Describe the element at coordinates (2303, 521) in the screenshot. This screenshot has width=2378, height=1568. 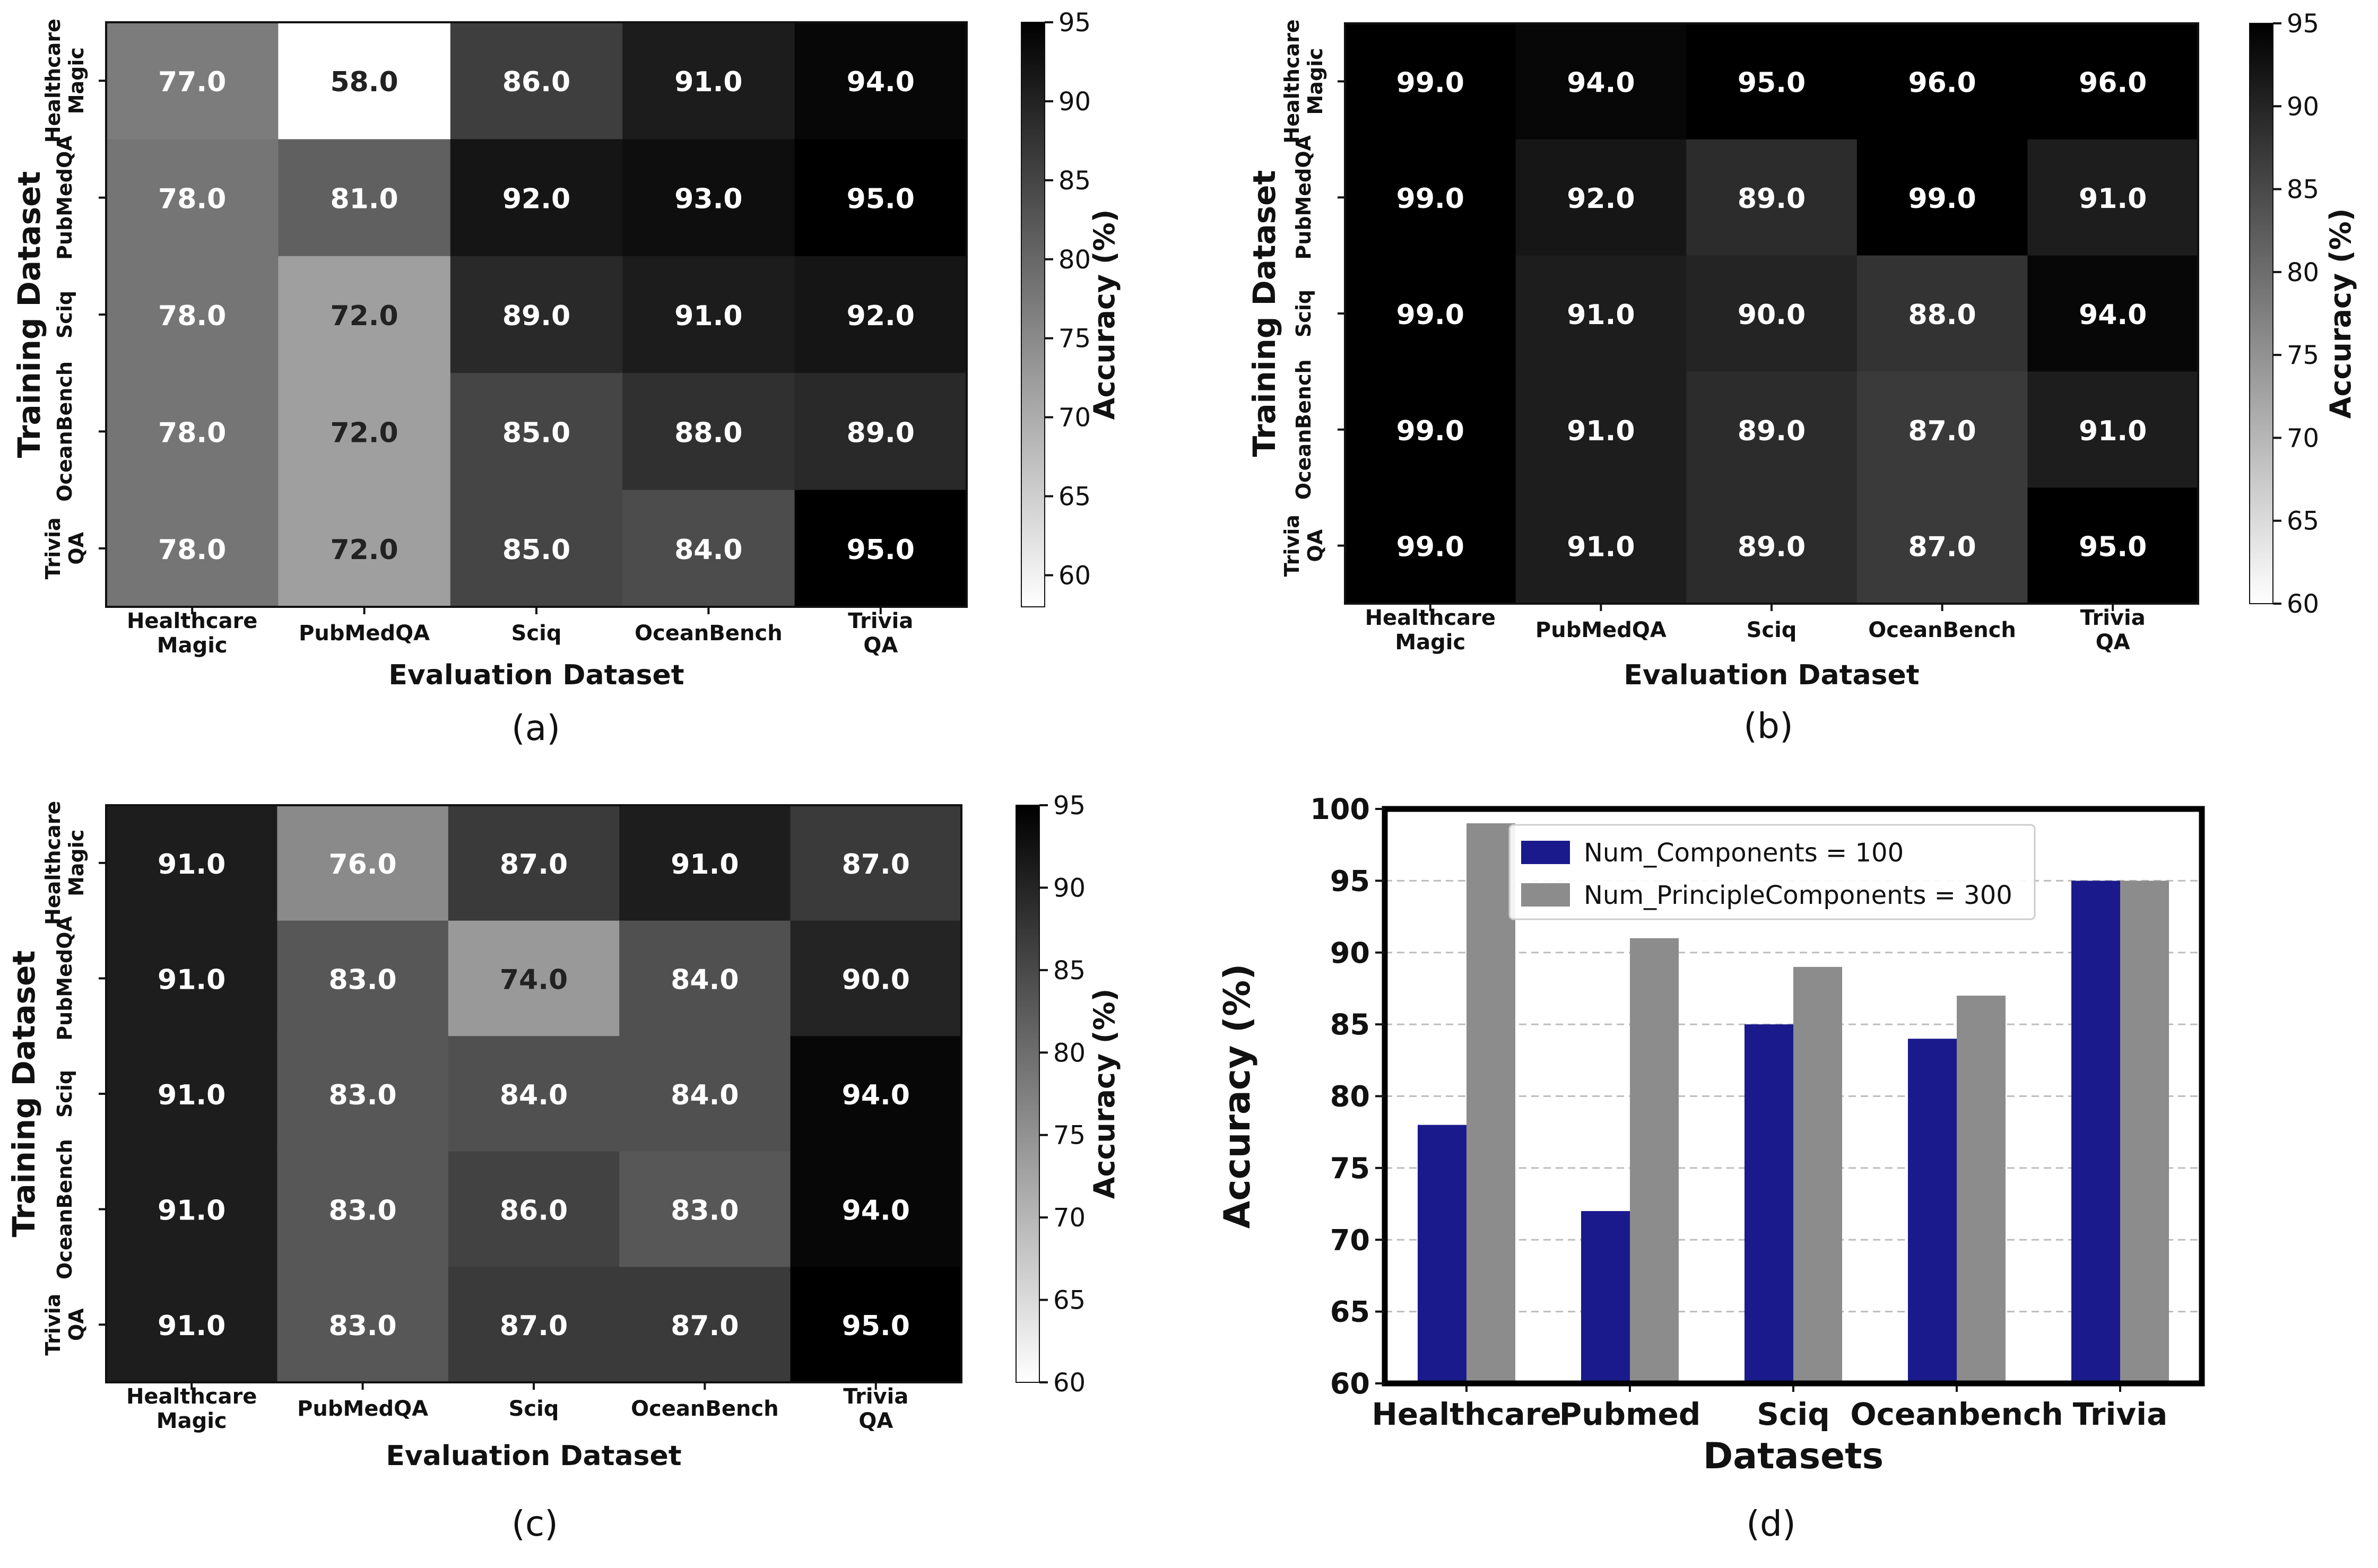
I see `colorbar-tick-label: 65` at that location.